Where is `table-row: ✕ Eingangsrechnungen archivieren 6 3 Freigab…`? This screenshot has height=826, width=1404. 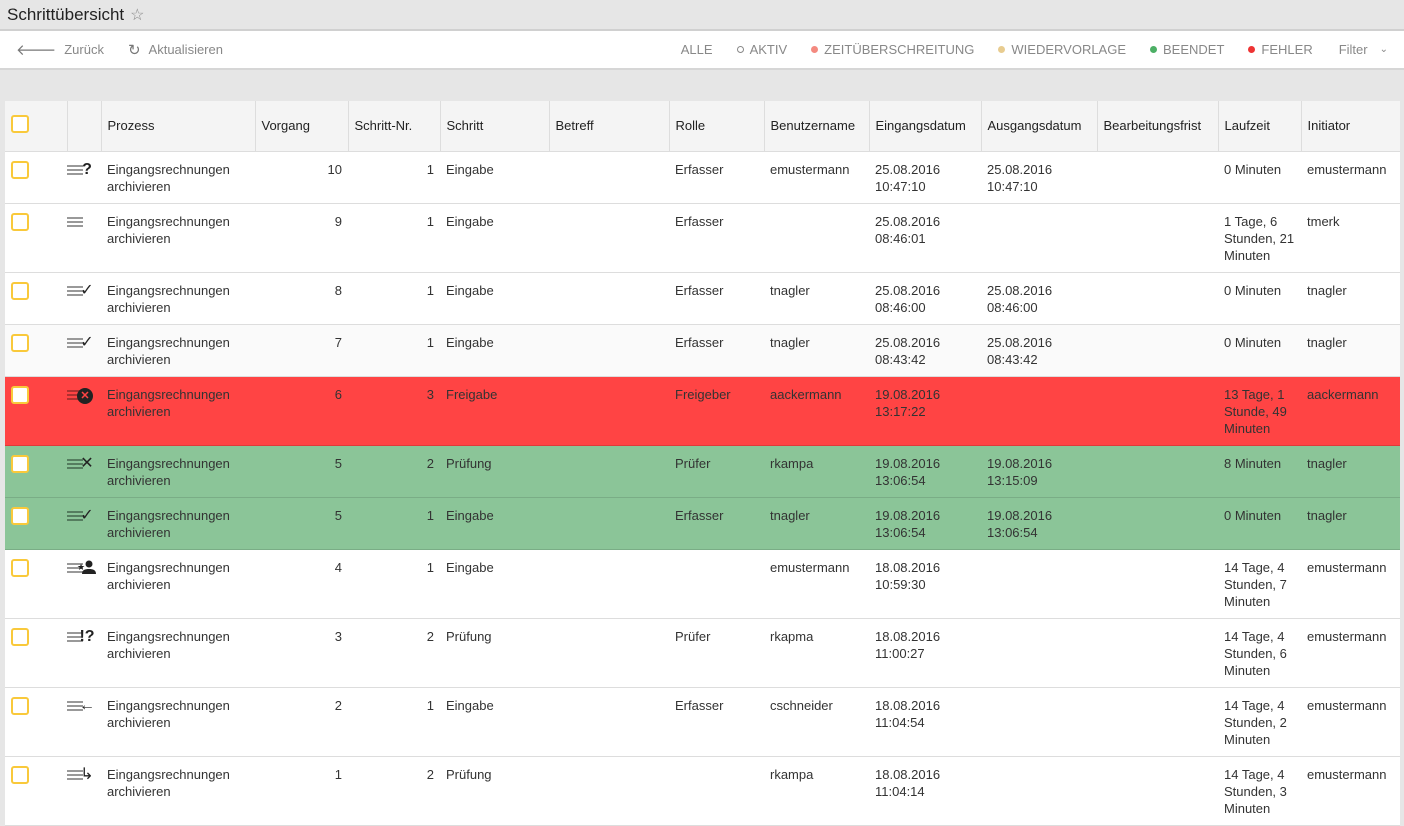 table-row: ✕ Eingangsrechnungen archivieren 6 3 Freigab… is located at coordinates (702, 411).